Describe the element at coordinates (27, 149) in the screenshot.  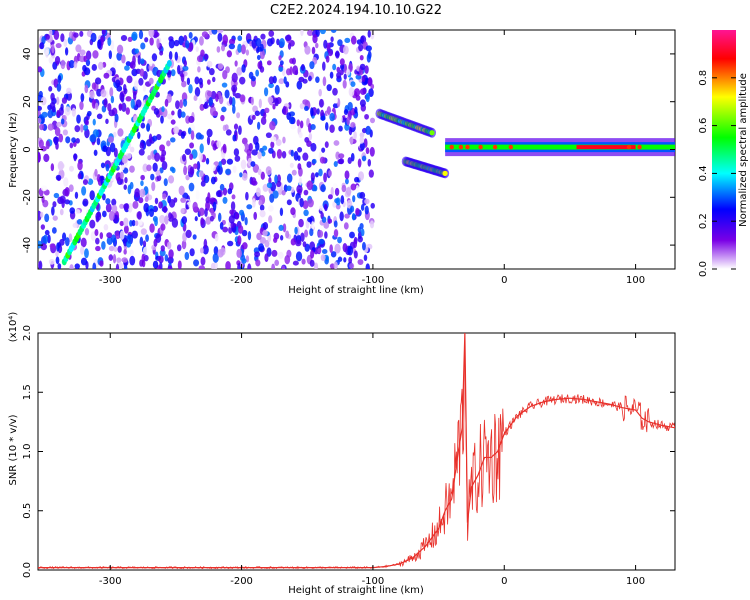
I see `y-tick-label: 0` at that location.